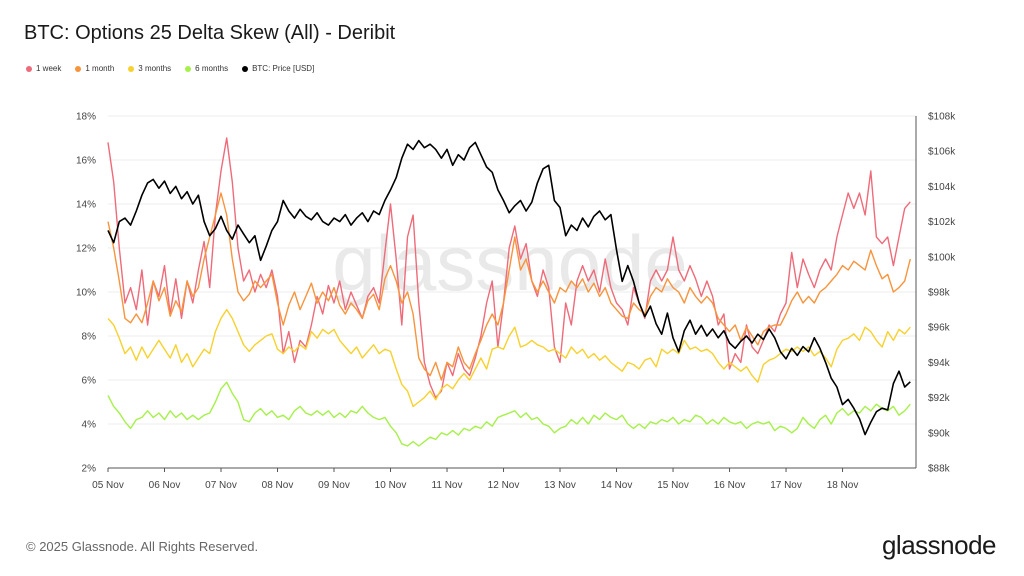  I want to click on y-left-tick-label: 2%, so click(89, 469).